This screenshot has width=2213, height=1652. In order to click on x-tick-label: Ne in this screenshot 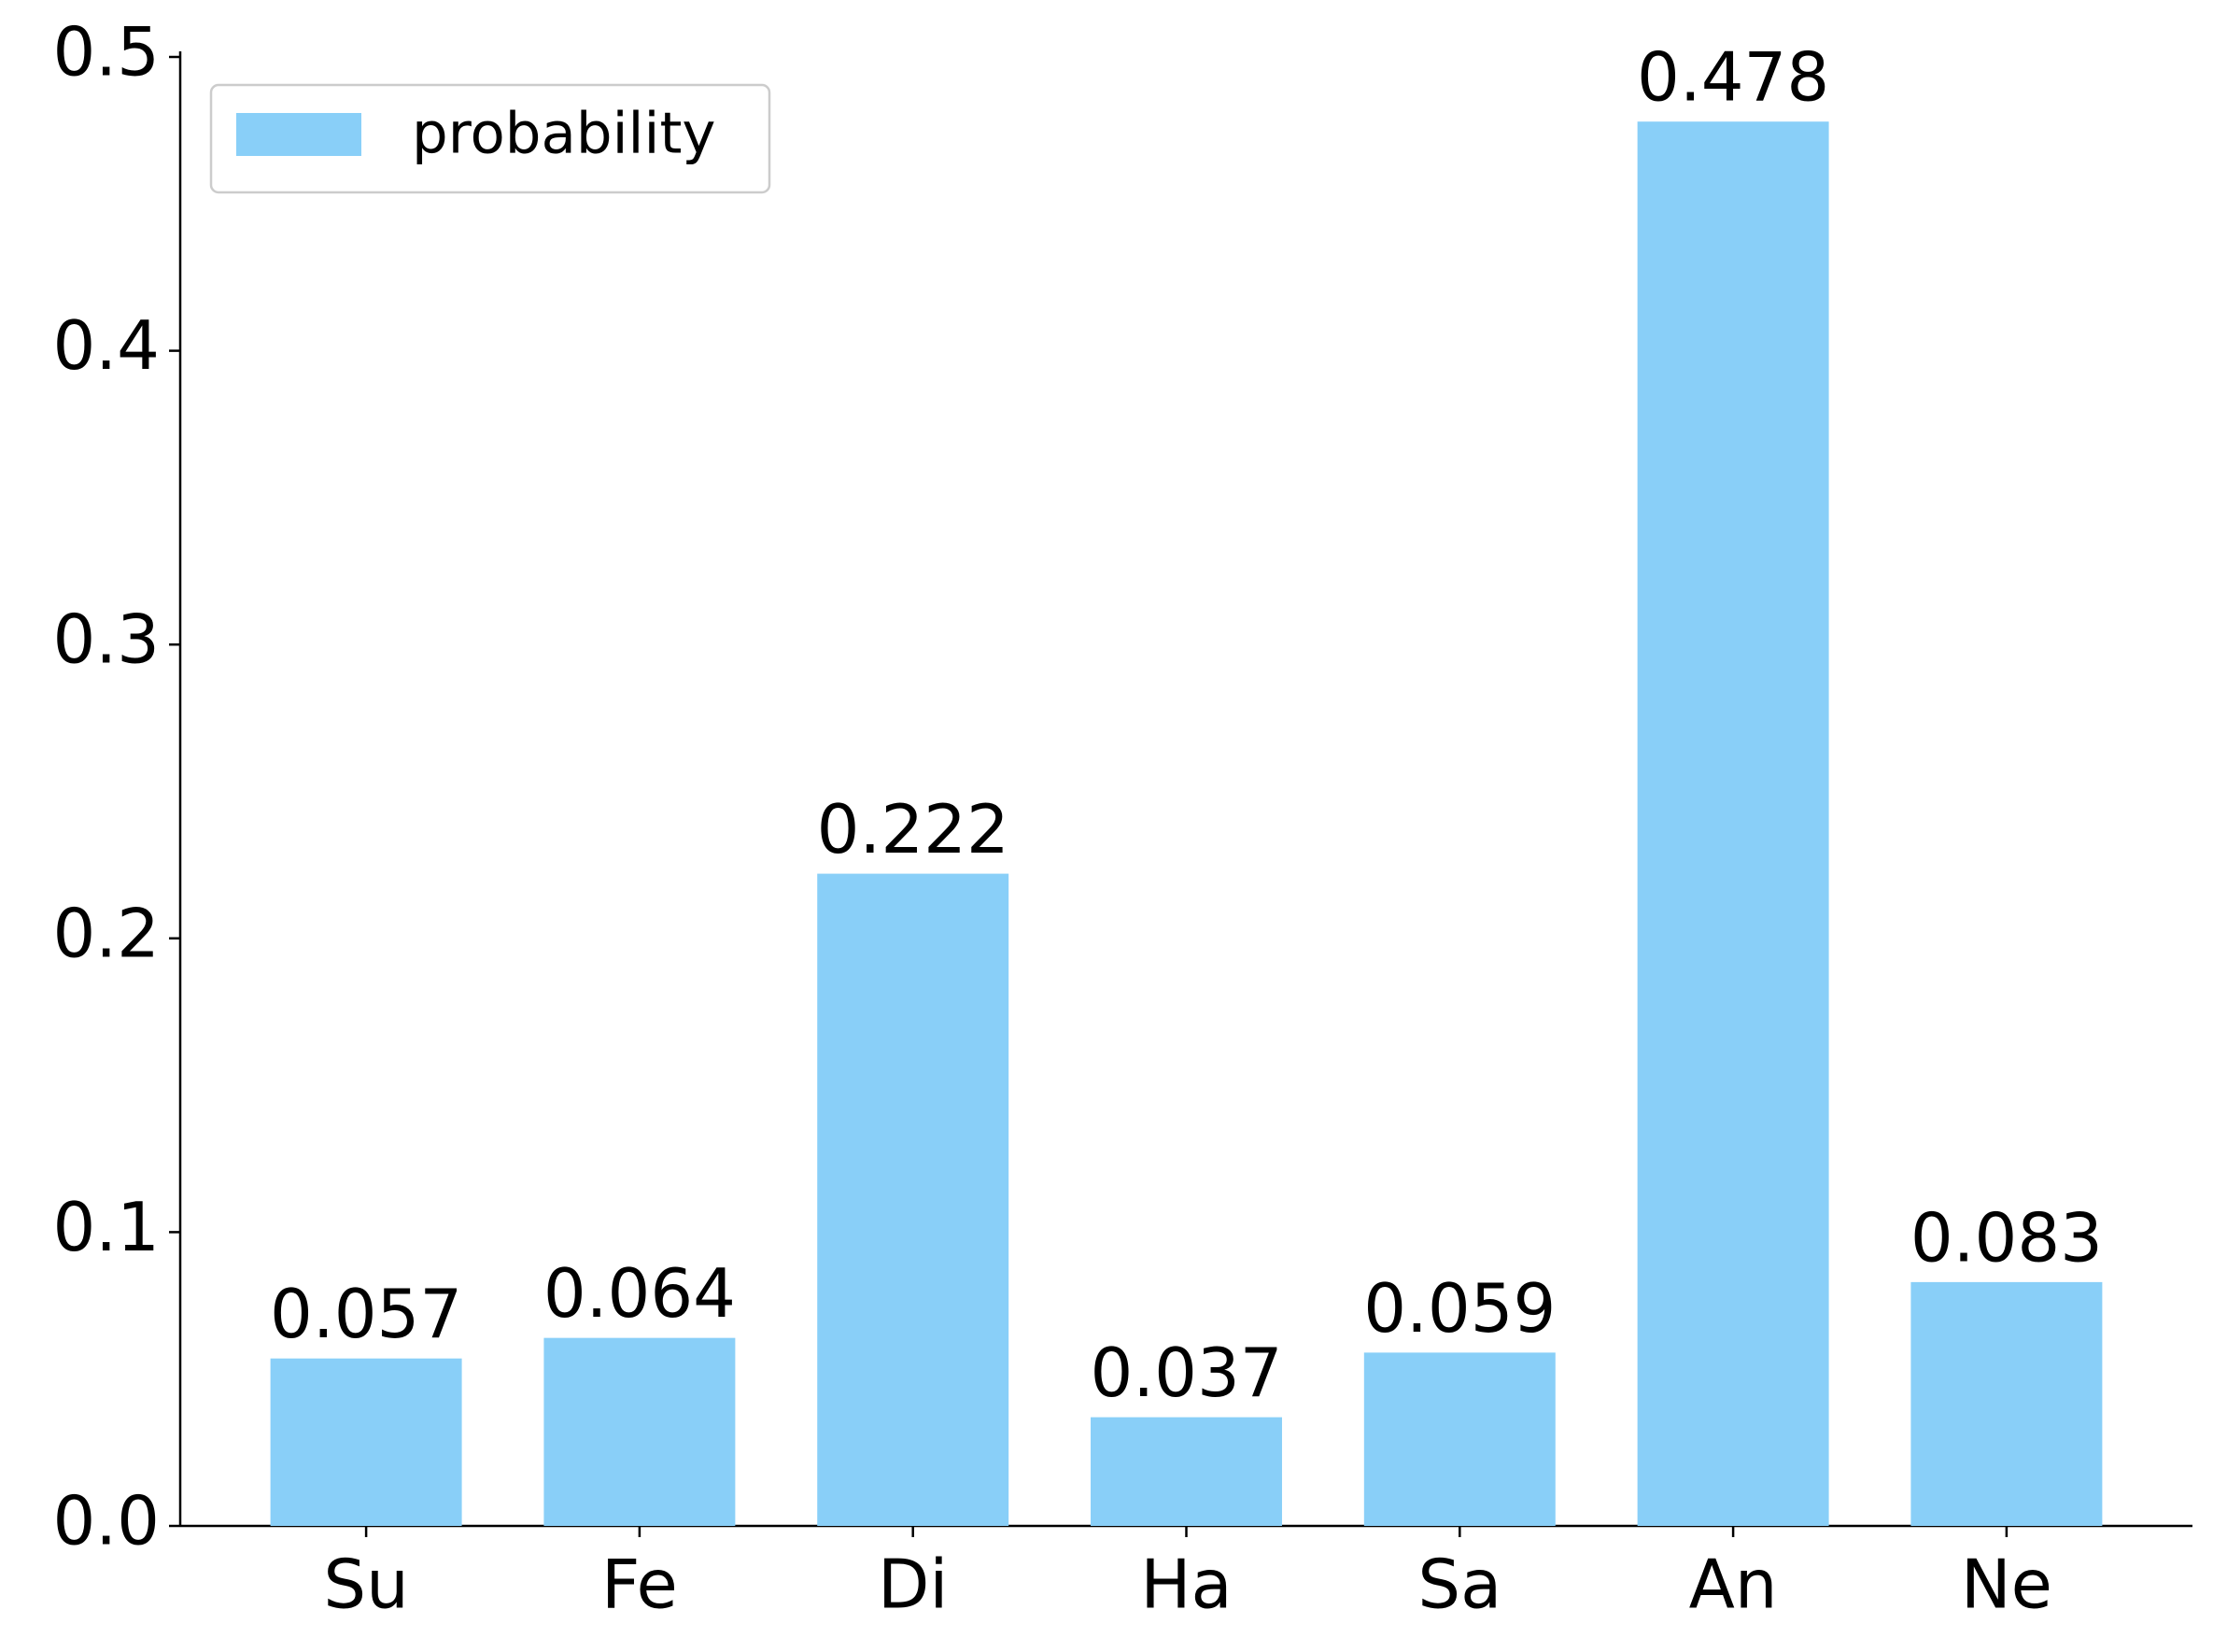, I will do `click(2007, 1585)`.